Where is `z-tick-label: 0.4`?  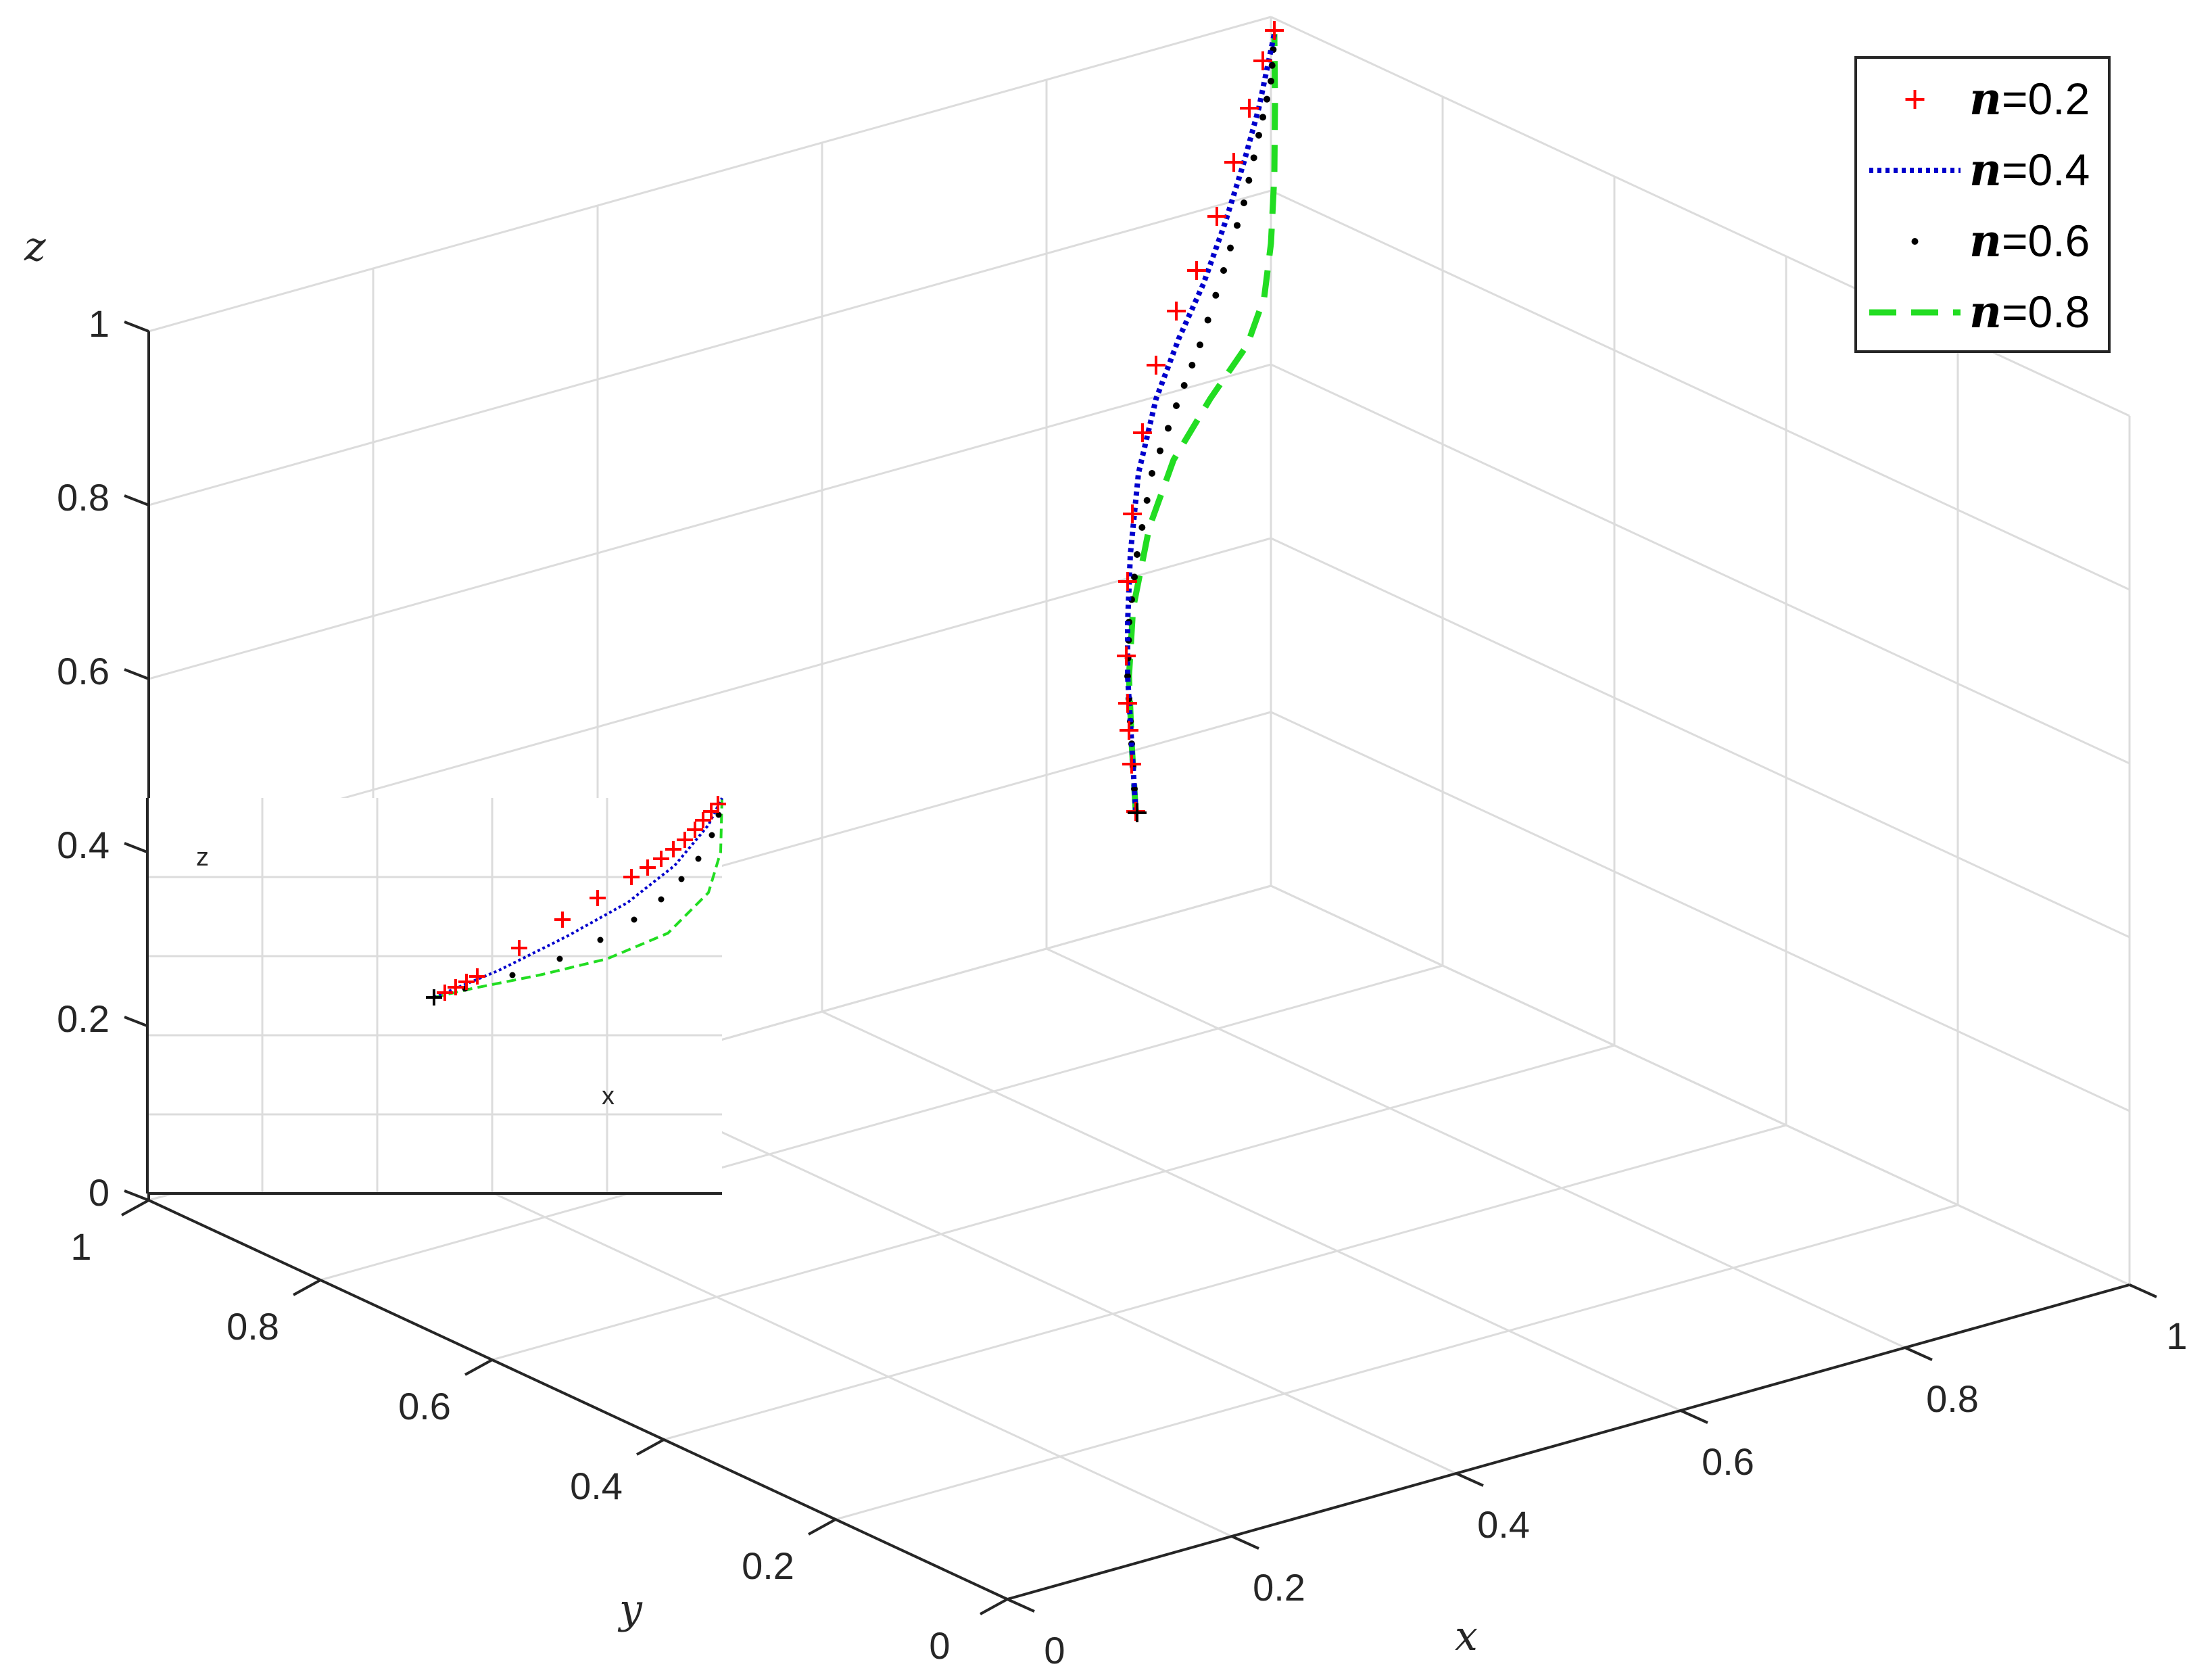 z-tick-label: 0.4 is located at coordinates (83, 845).